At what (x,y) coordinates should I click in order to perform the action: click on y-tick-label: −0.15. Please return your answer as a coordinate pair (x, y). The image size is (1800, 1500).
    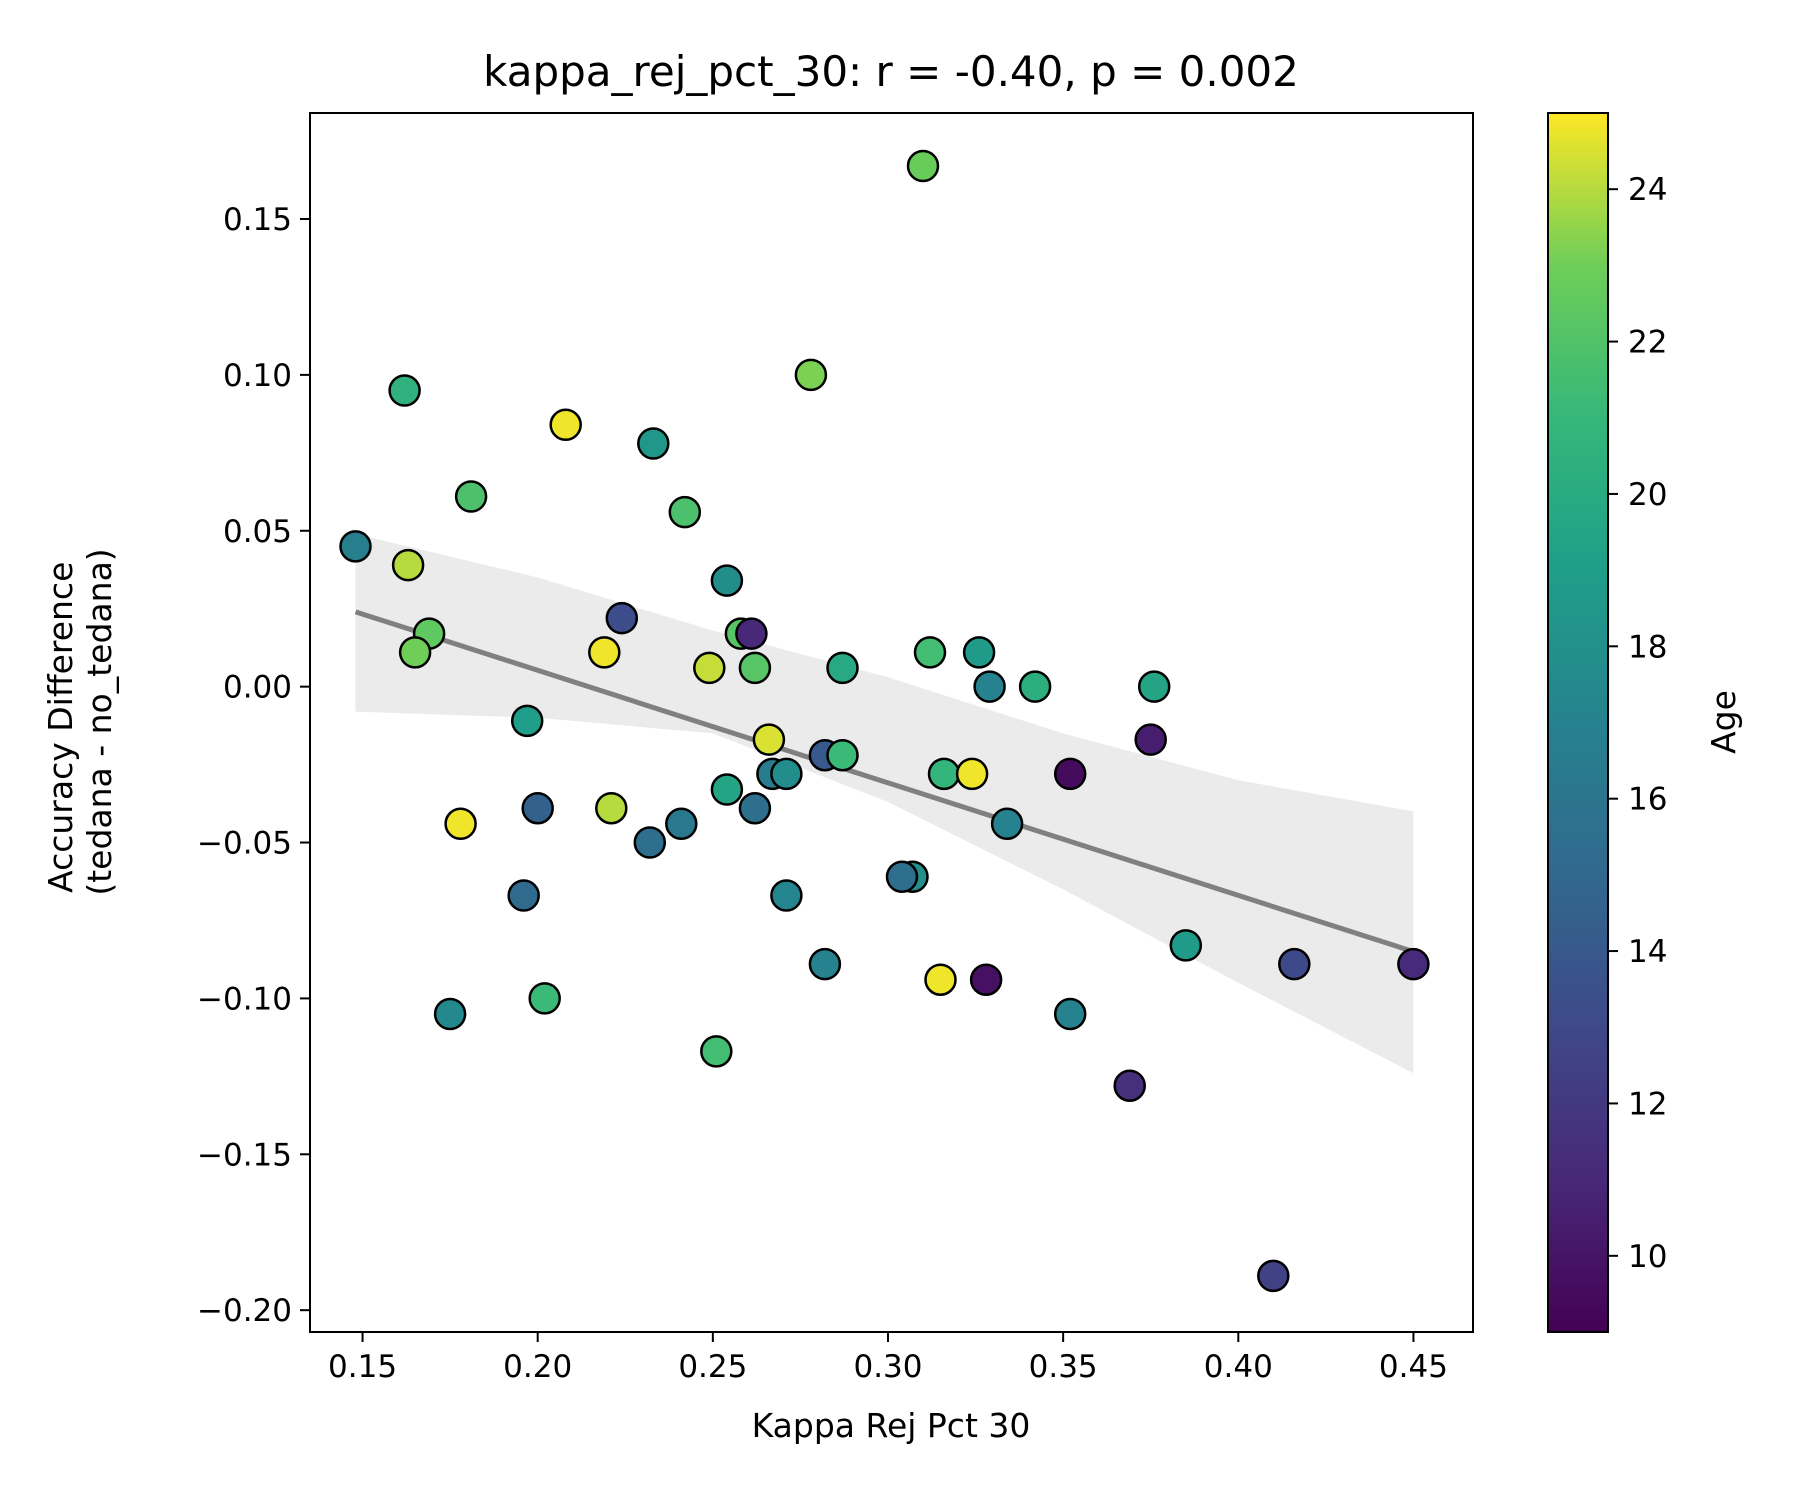
    Looking at the image, I should click on (244, 1155).